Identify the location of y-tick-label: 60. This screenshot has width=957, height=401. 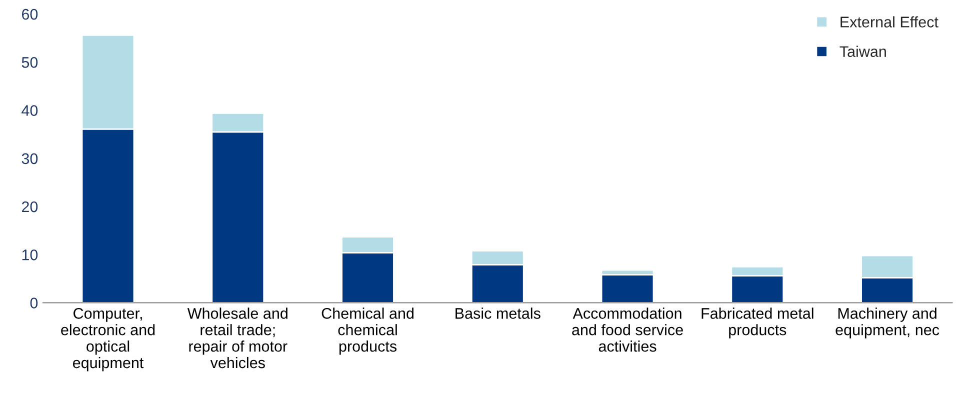
(30, 14).